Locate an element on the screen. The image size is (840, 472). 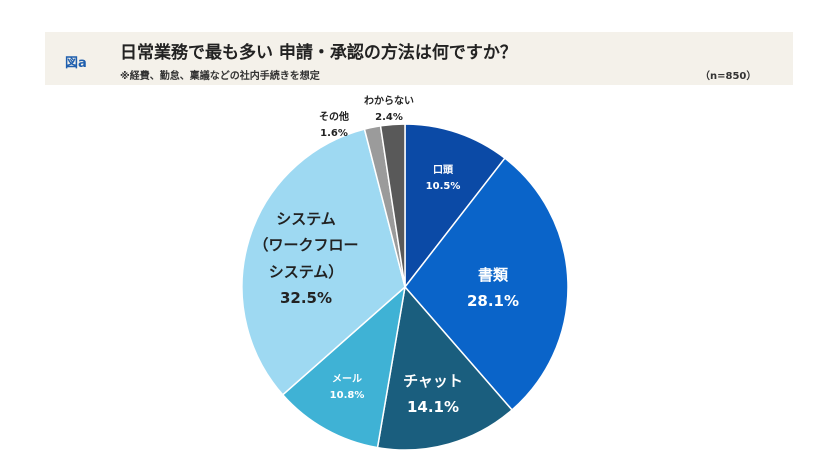
label-chat: チャット 14.1% is located at coordinates (433, 394).